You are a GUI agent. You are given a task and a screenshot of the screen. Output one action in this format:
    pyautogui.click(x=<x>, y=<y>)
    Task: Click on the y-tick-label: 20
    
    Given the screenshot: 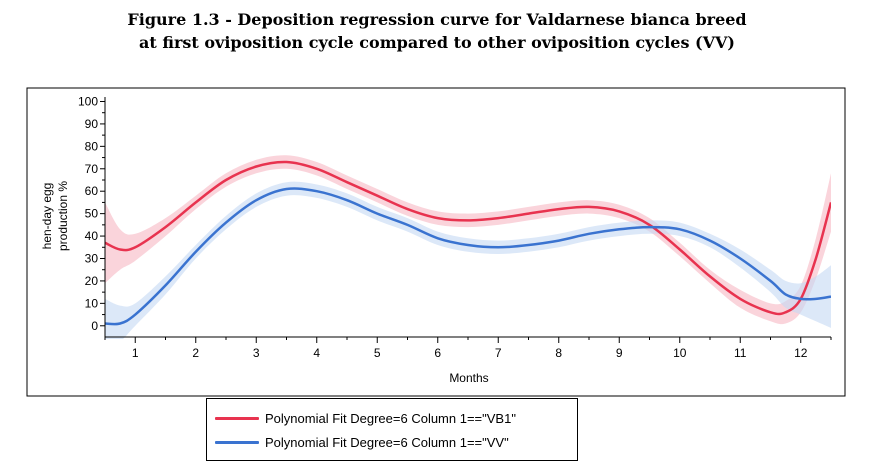 What is the action you would take?
    pyautogui.click(x=92, y=281)
    